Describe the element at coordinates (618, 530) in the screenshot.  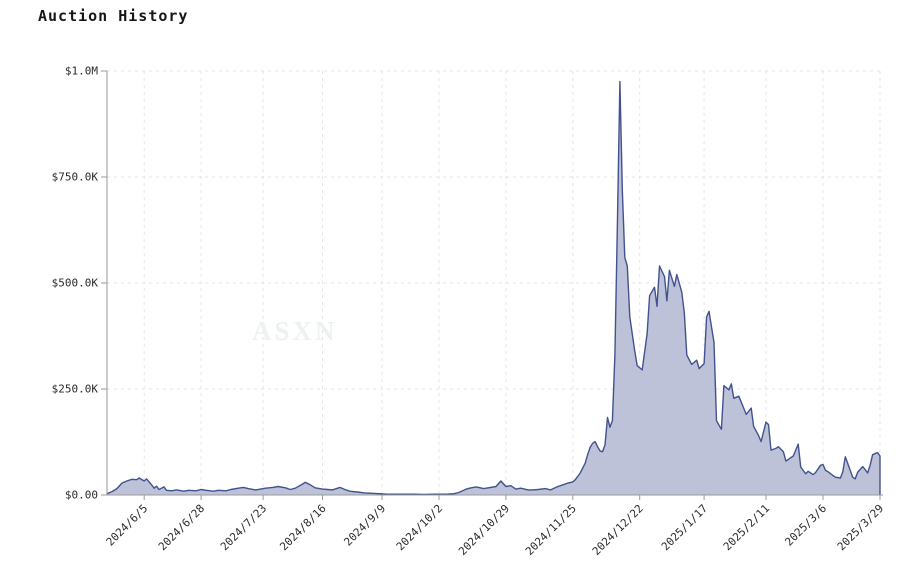
I see `x-tick-label: 2024/12/22` at that location.